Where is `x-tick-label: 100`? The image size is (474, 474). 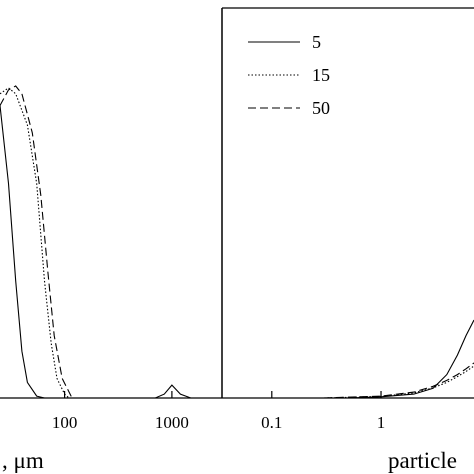 x-tick-label: 100 is located at coordinates (65, 422).